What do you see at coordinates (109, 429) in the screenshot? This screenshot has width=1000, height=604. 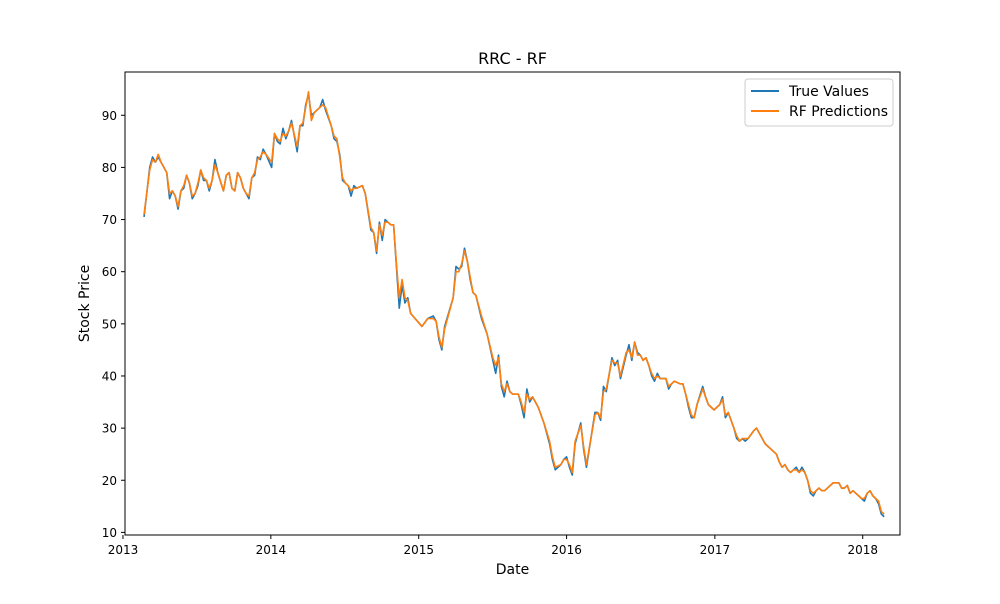 I see `y-tick-label: 30` at bounding box center [109, 429].